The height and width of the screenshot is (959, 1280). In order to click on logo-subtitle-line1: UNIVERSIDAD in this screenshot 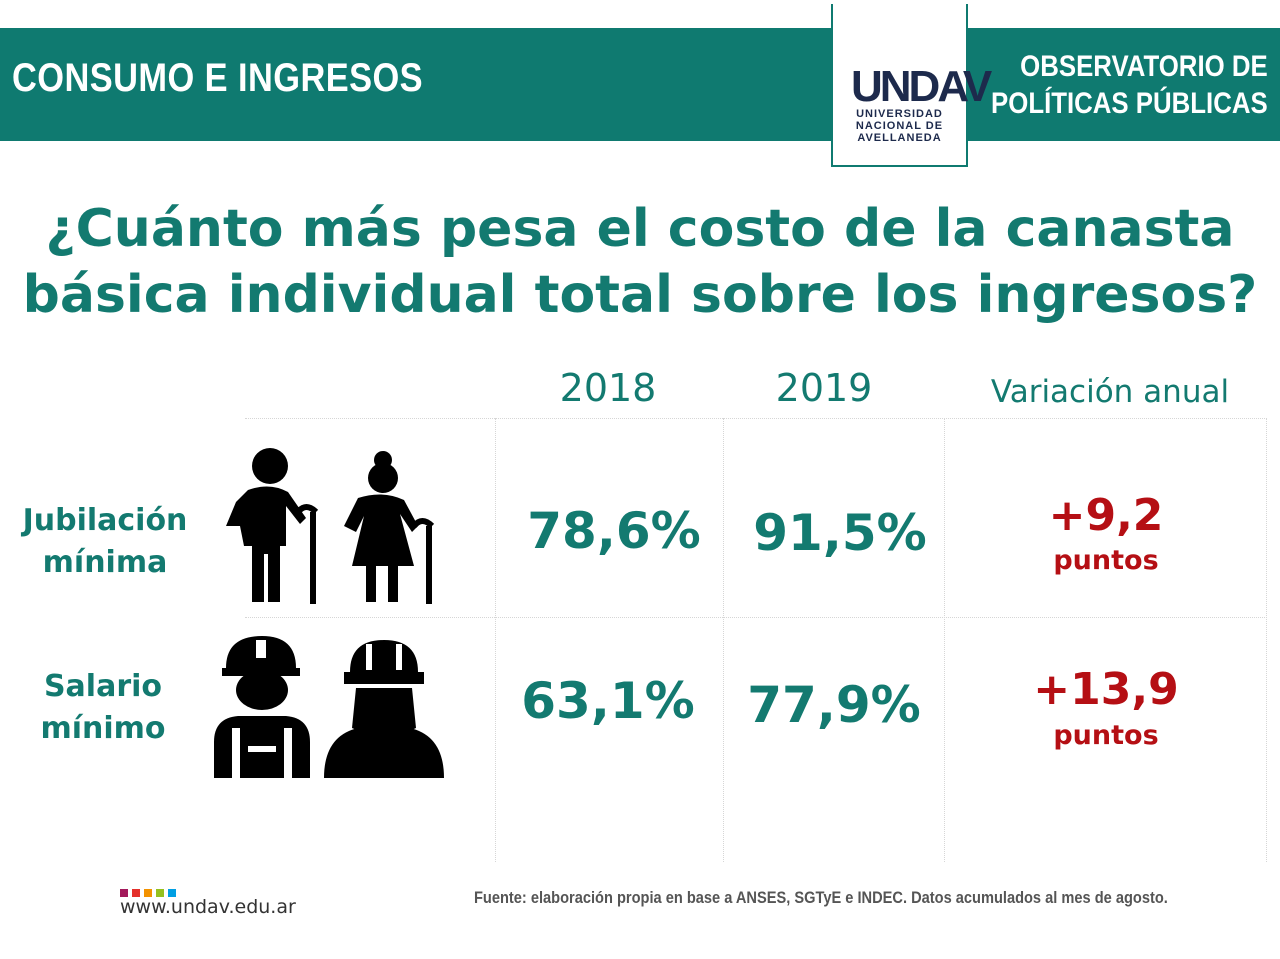, I will do `click(899, 114)`.